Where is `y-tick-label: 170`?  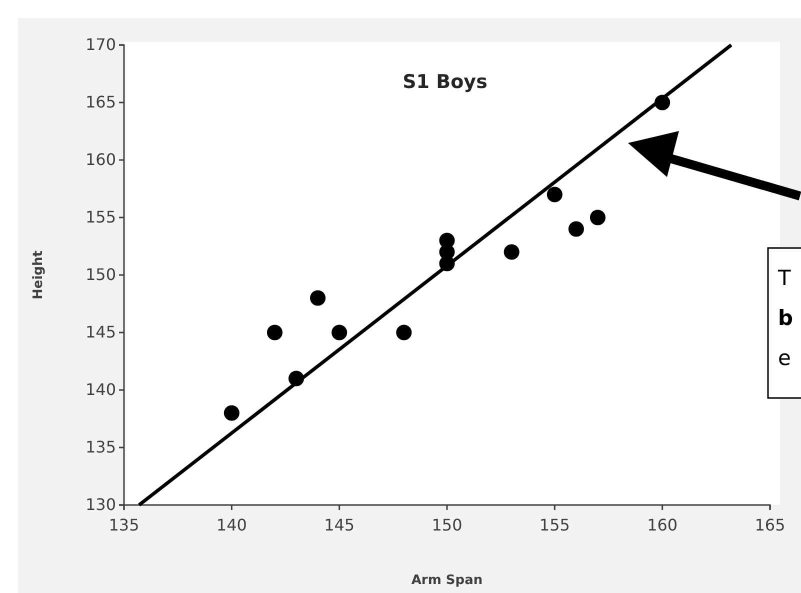 y-tick-label: 170 is located at coordinates (100, 44).